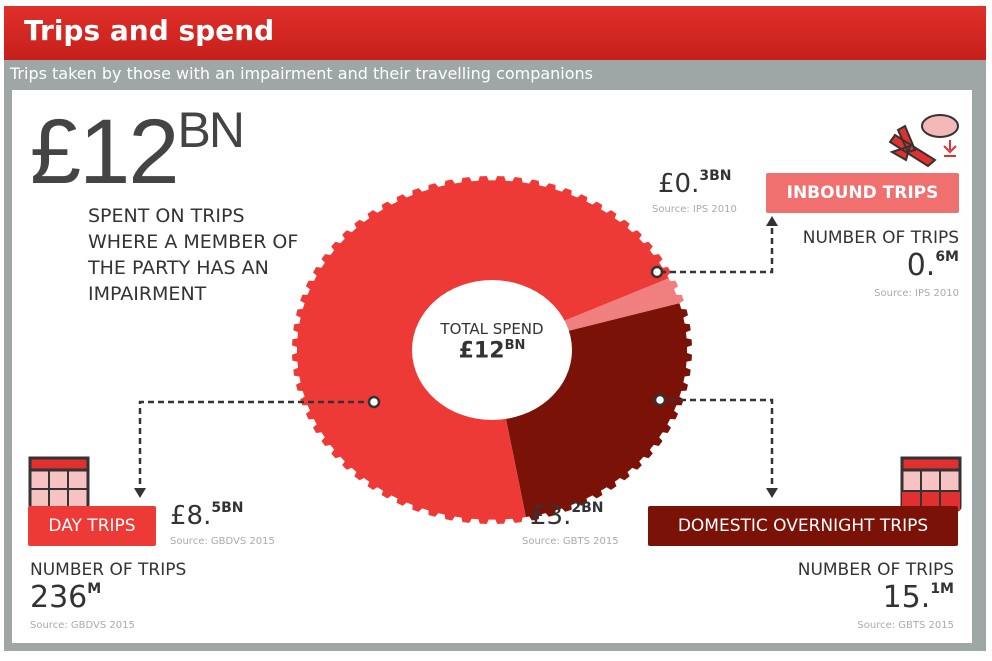 This screenshot has height=661, width=992. What do you see at coordinates (657, 272) in the screenshot?
I see `inbound-marker` at bounding box center [657, 272].